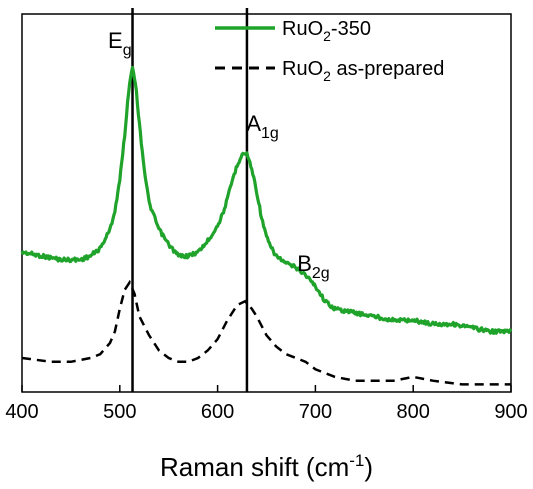 Image resolution: width=533 pixels, height=489 pixels. Describe the element at coordinates (266, 404) in the screenshot. I see `x-axis: 400 500 600 700 800 900` at that location.